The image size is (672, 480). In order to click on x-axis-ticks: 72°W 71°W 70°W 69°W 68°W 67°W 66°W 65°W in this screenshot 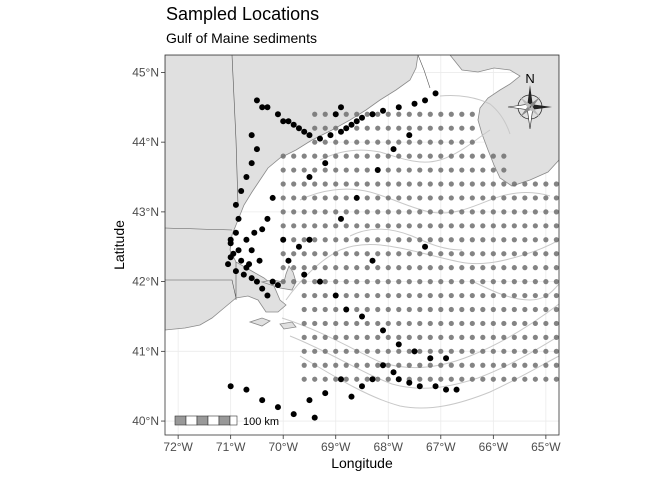, I will do `click(362, 444)`.